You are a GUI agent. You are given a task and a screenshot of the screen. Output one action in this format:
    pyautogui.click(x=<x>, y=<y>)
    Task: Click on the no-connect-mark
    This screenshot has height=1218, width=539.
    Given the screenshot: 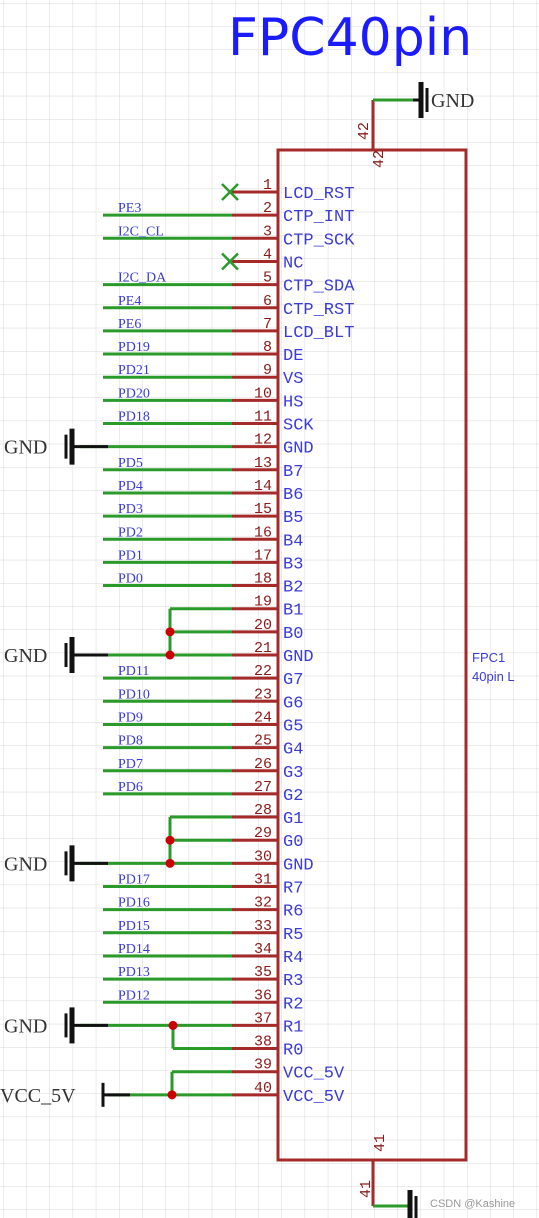 What is the action you would take?
    pyautogui.click(x=230, y=192)
    